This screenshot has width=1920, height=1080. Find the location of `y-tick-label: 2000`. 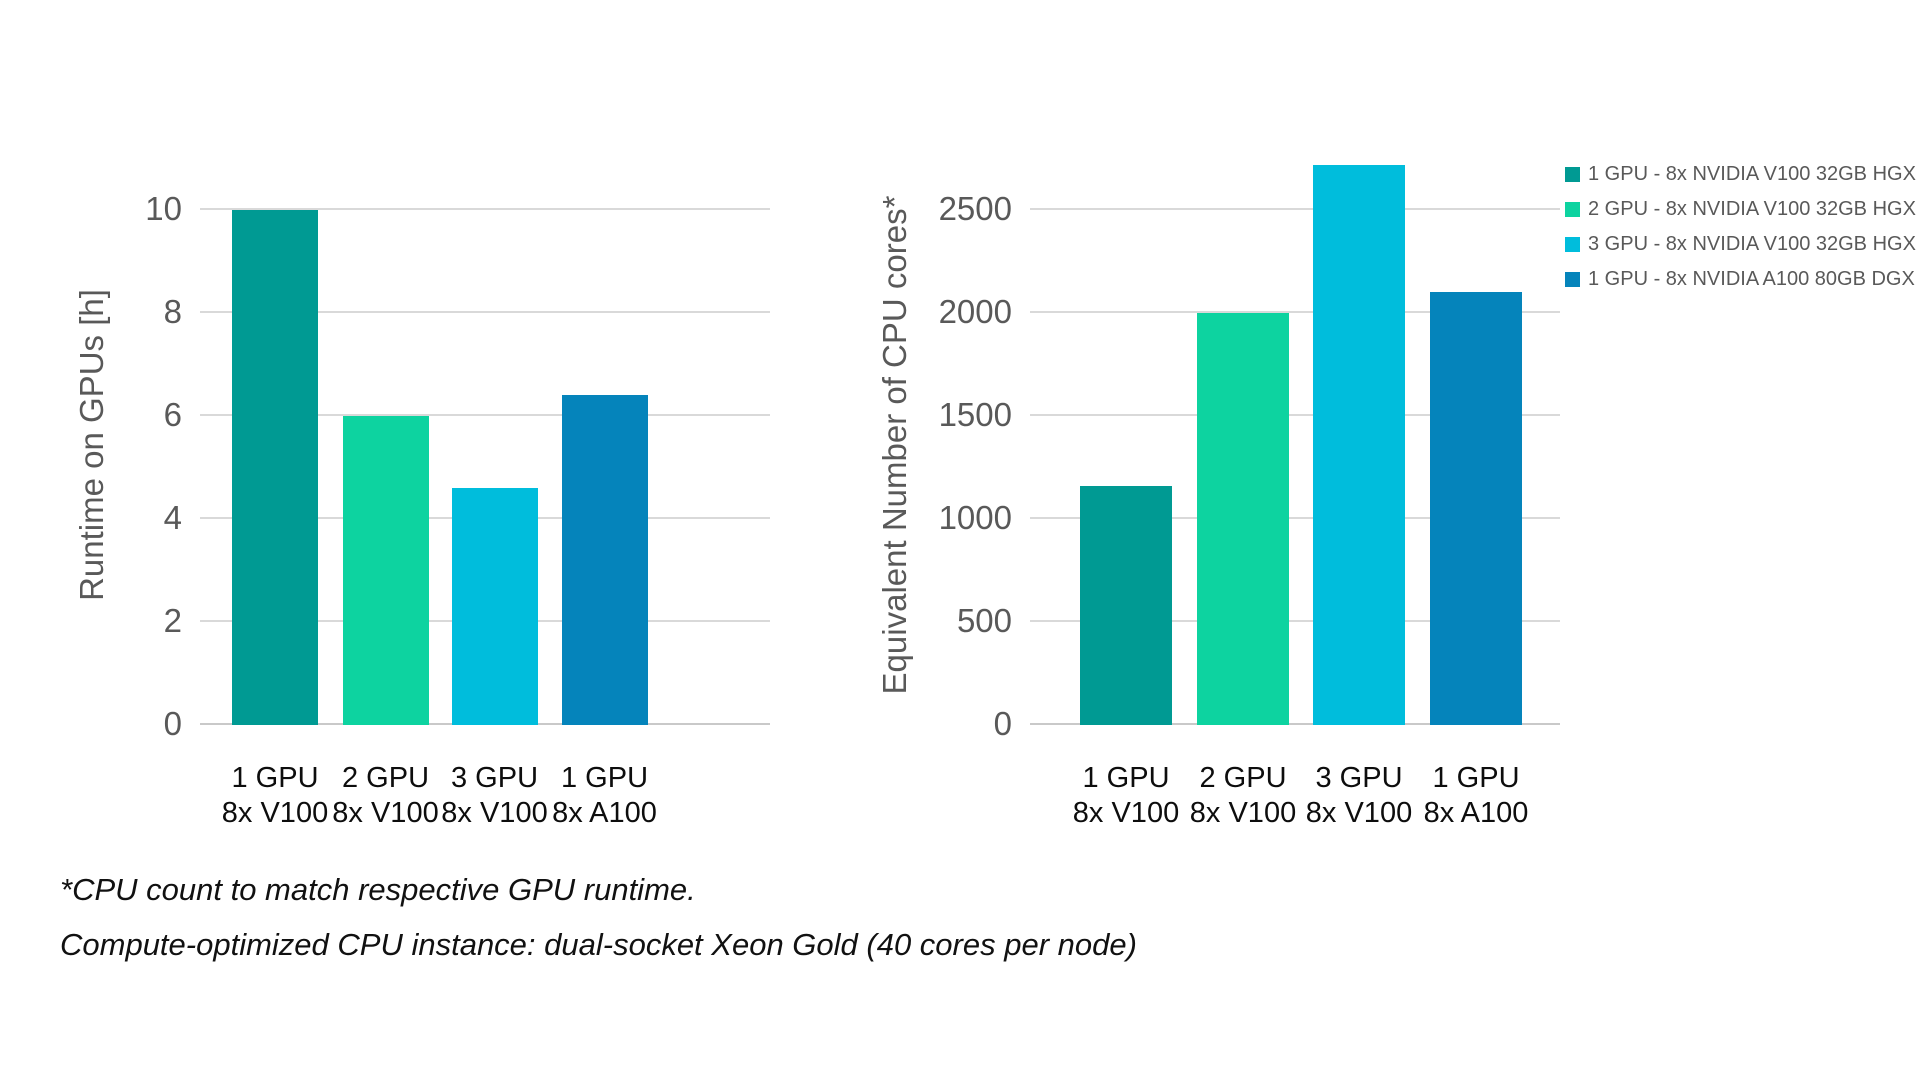

y-tick-label: 2000 is located at coordinates (975, 311).